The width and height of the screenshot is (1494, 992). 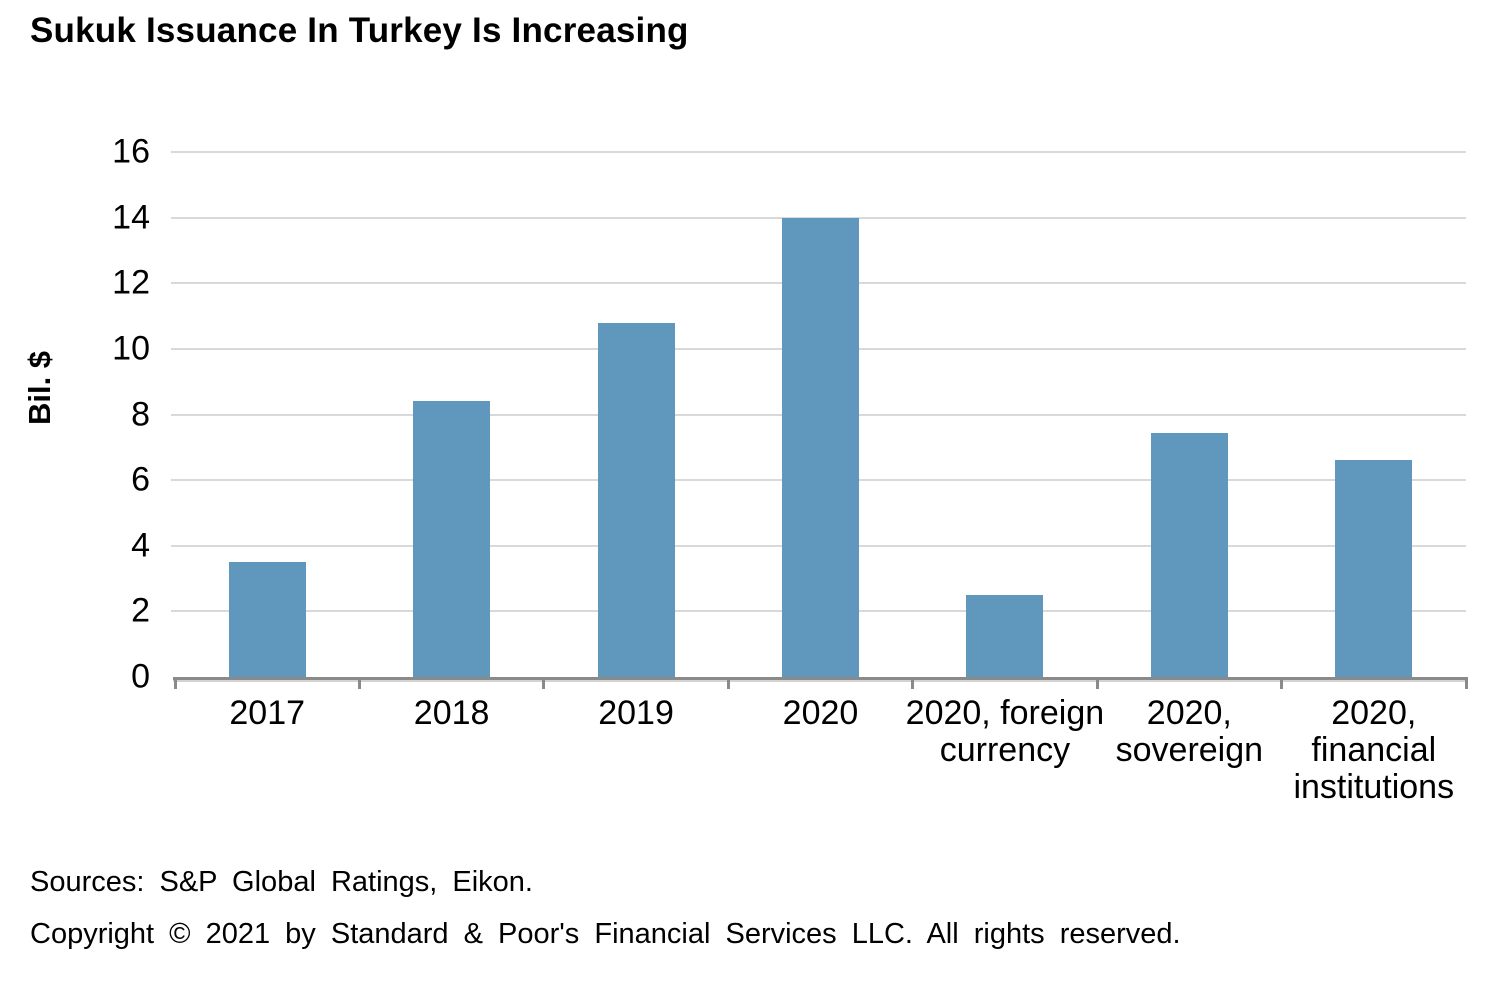 What do you see at coordinates (359, 30) in the screenshot?
I see `chart-title: Sukuk Issuance In Turkey Is Increasing` at bounding box center [359, 30].